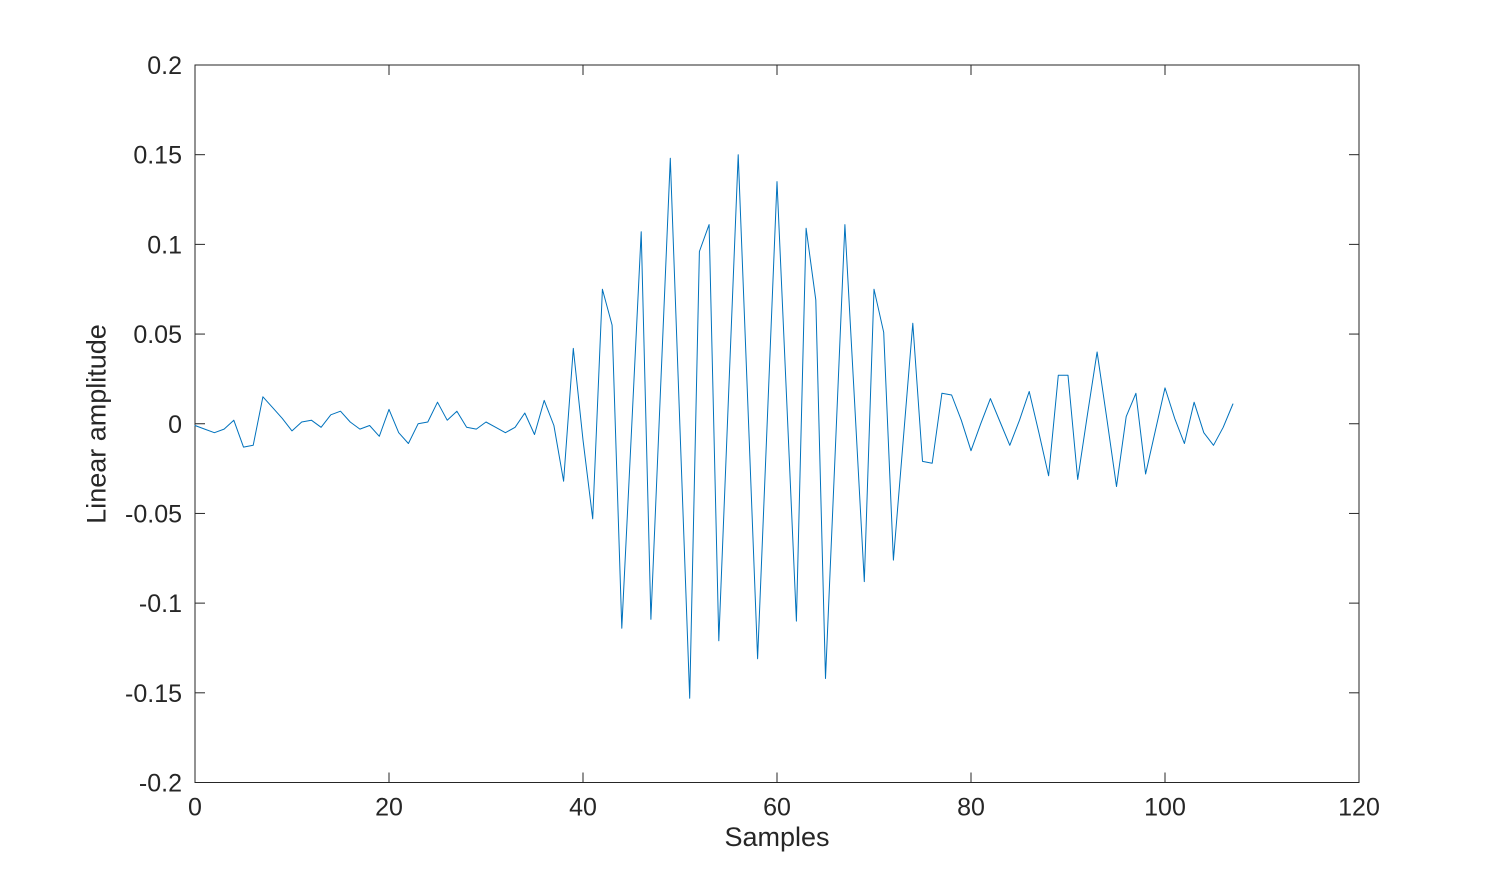 This screenshot has height=880, width=1500. I want to click on y-tick-label: 0.05, so click(157, 335).